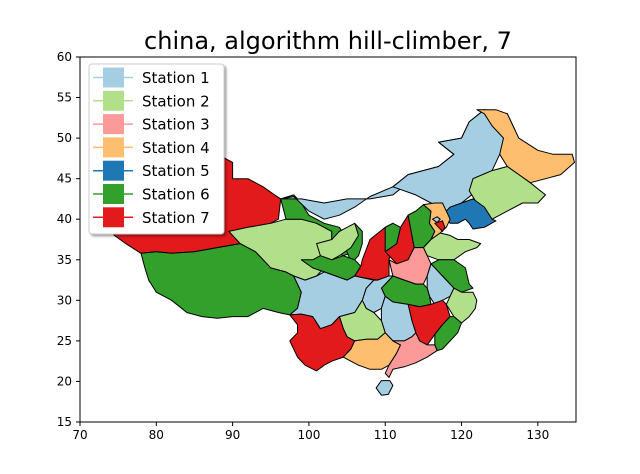  I want to click on legend-entry-1: Station 1, so click(151, 77).